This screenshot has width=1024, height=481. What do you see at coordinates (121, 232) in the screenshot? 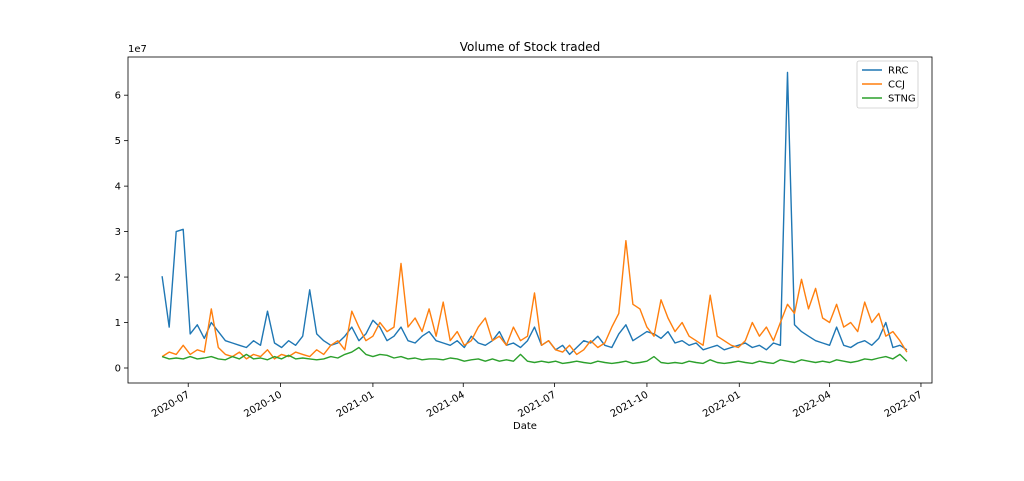
I see `y-axis: 0 1 2 3 4 5 6` at bounding box center [121, 232].